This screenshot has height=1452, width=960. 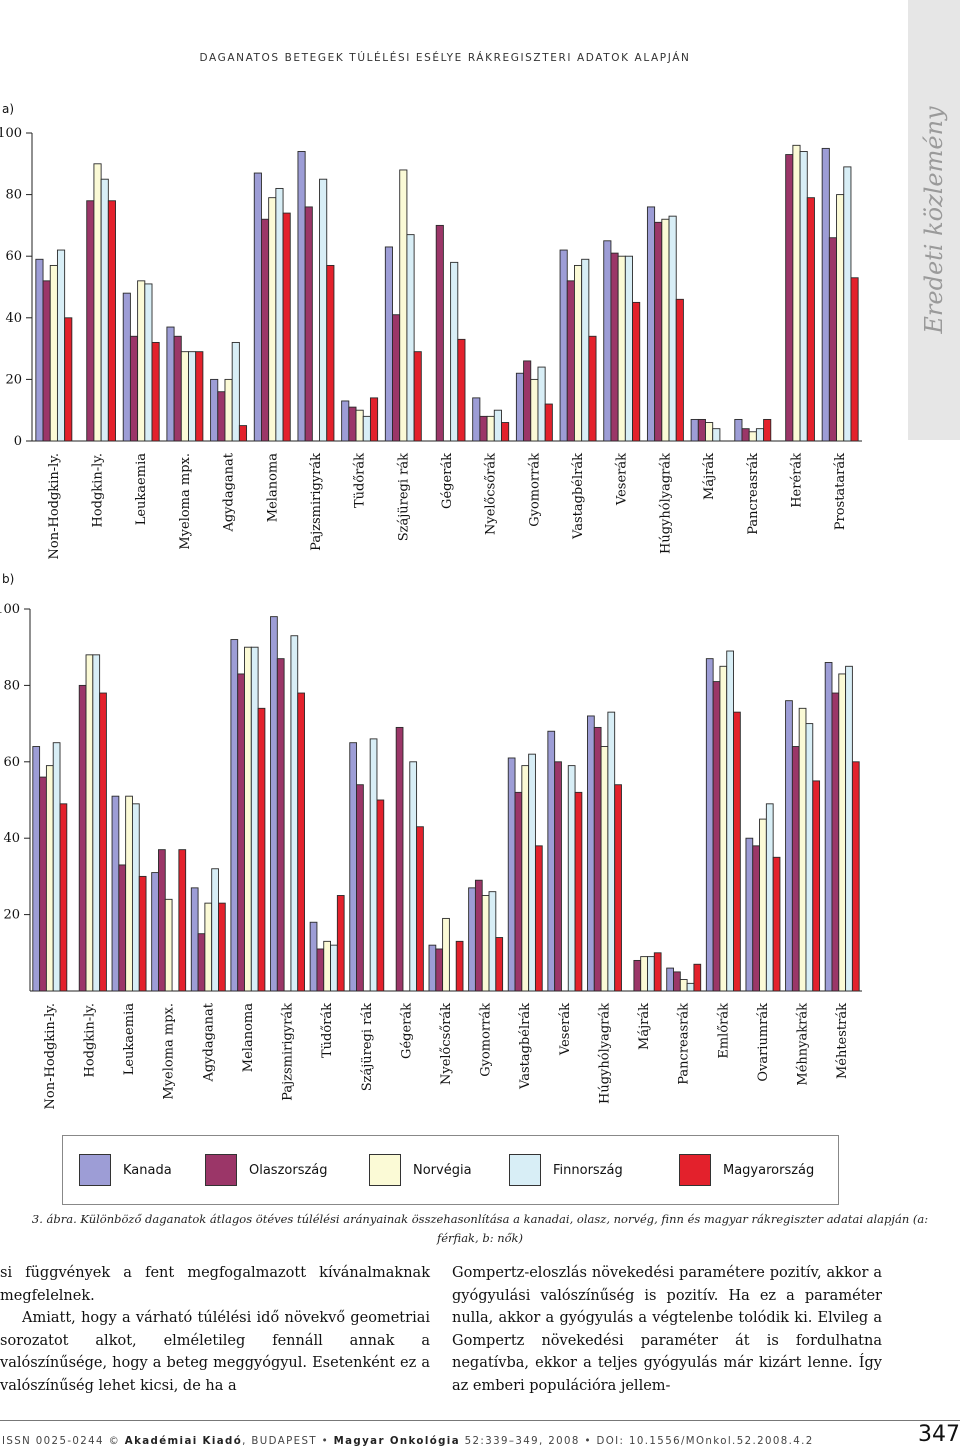 I want to click on x-tick-label: Gégerák, so click(x=406, y=1031).